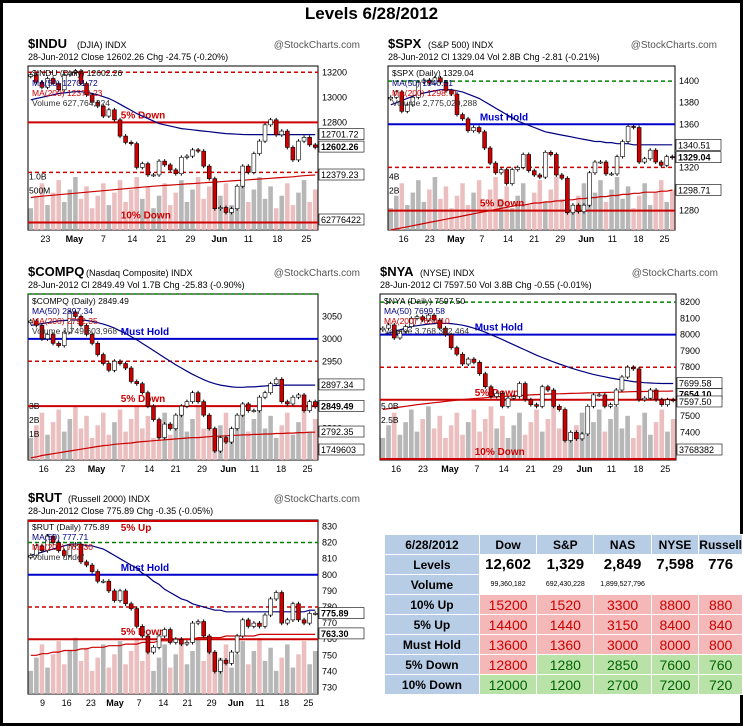 The width and height of the screenshot is (743, 726). Describe the element at coordinates (690, 416) in the screenshot. I see `y-tick-label: 7500` at that location.